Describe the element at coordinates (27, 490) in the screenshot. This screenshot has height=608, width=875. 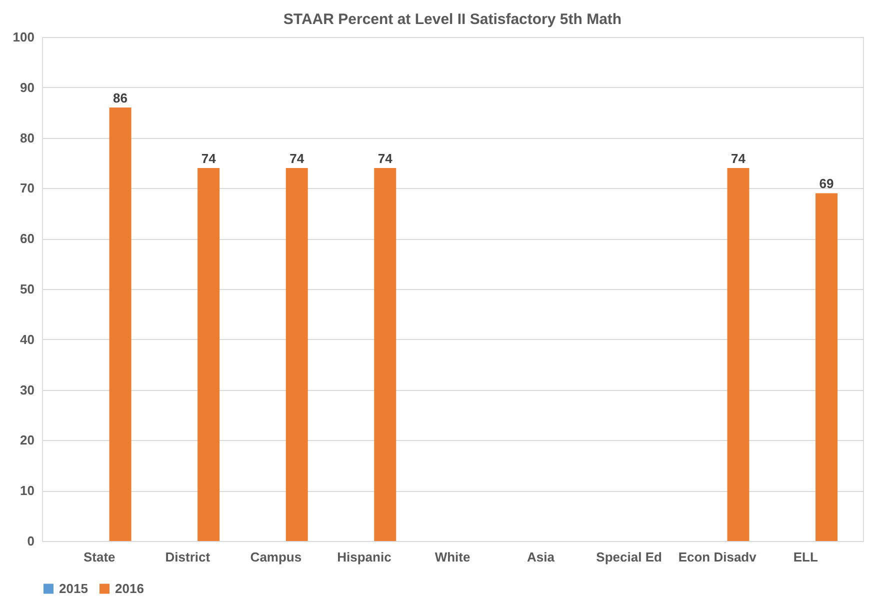
I see `y-tick-label: 10` at that location.